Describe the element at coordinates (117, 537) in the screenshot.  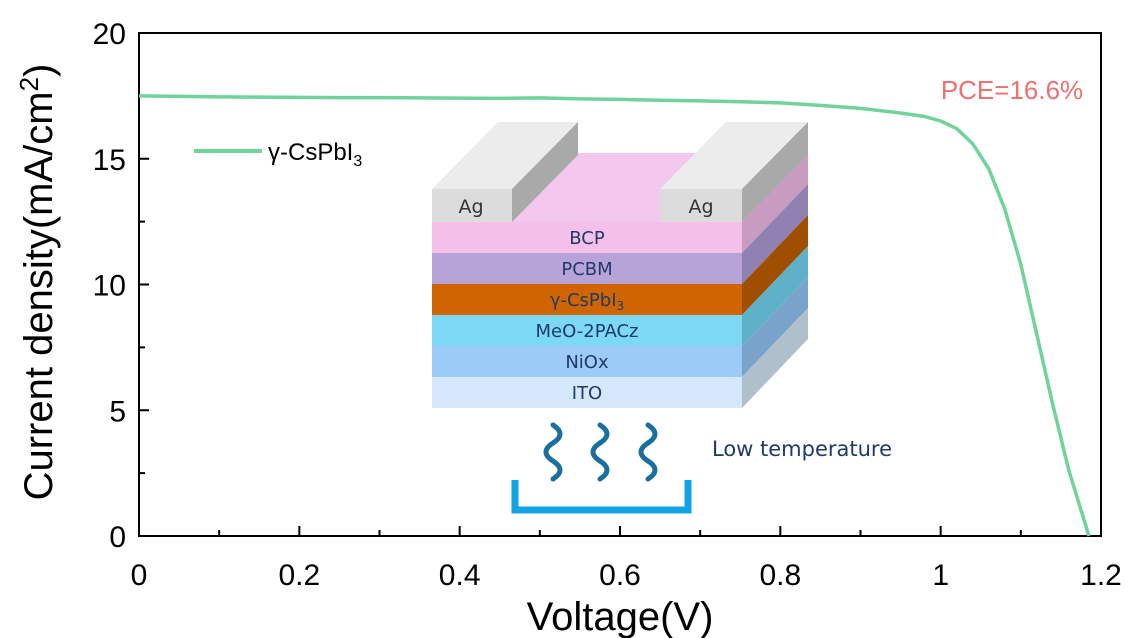
I see `y-tick-label: 0` at that location.